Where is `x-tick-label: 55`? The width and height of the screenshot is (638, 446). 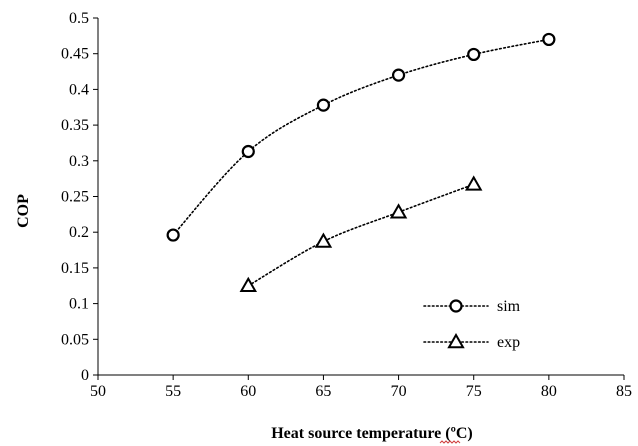 x-tick-label: 55 is located at coordinates (173, 391).